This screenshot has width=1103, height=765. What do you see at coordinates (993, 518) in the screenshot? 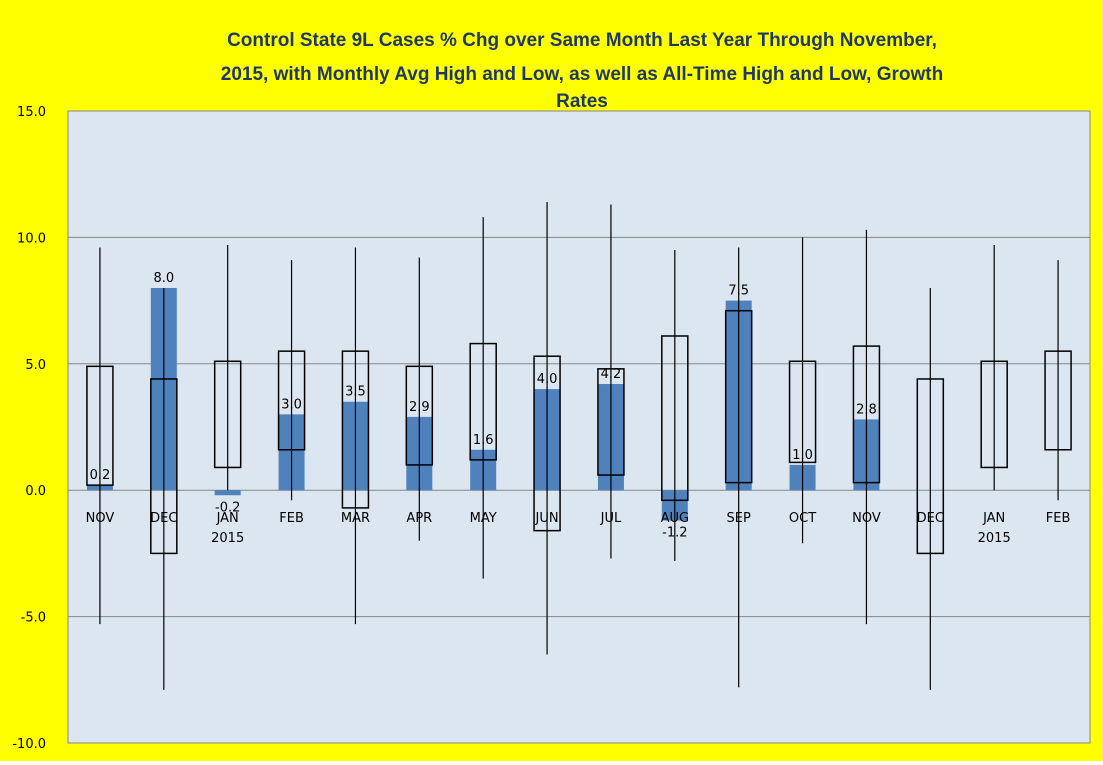
I see `x-tick-label: JAN` at bounding box center [993, 518].